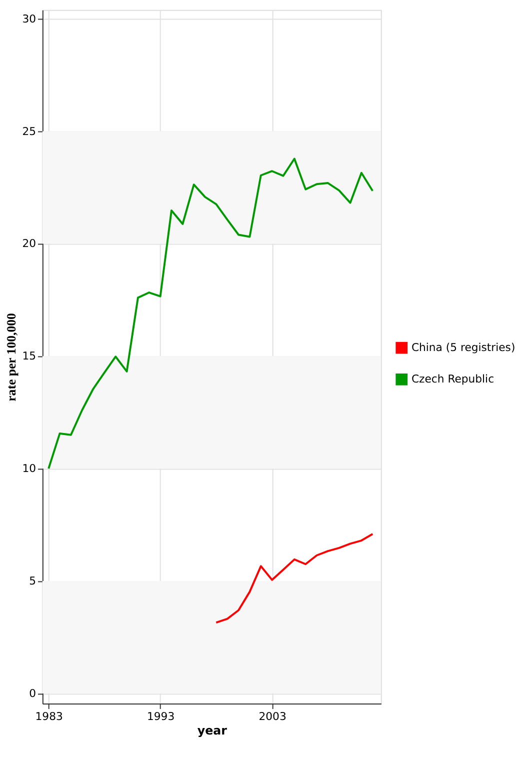 The width and height of the screenshot is (521, 768). What do you see at coordinates (29, 19) in the screenshot?
I see `y-tick-label: 30` at bounding box center [29, 19].